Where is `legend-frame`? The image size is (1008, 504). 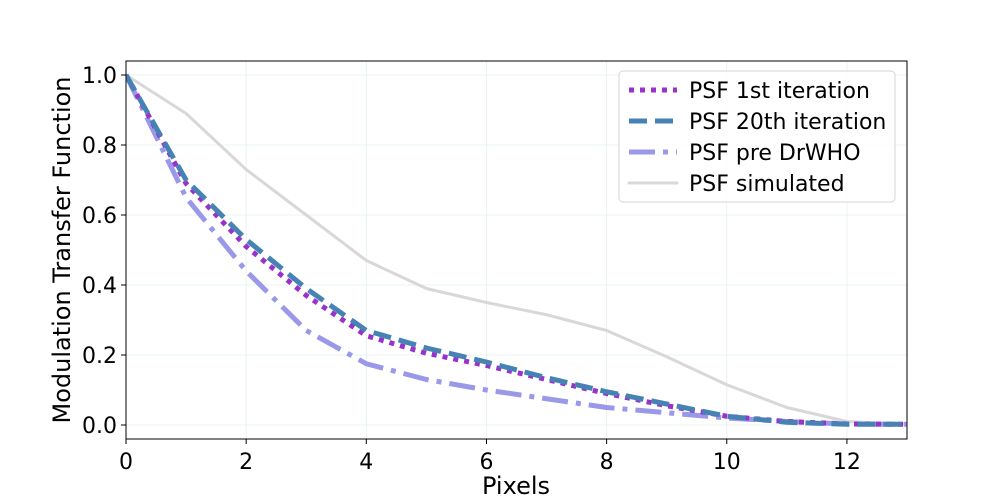 legend-frame is located at coordinates (757, 136).